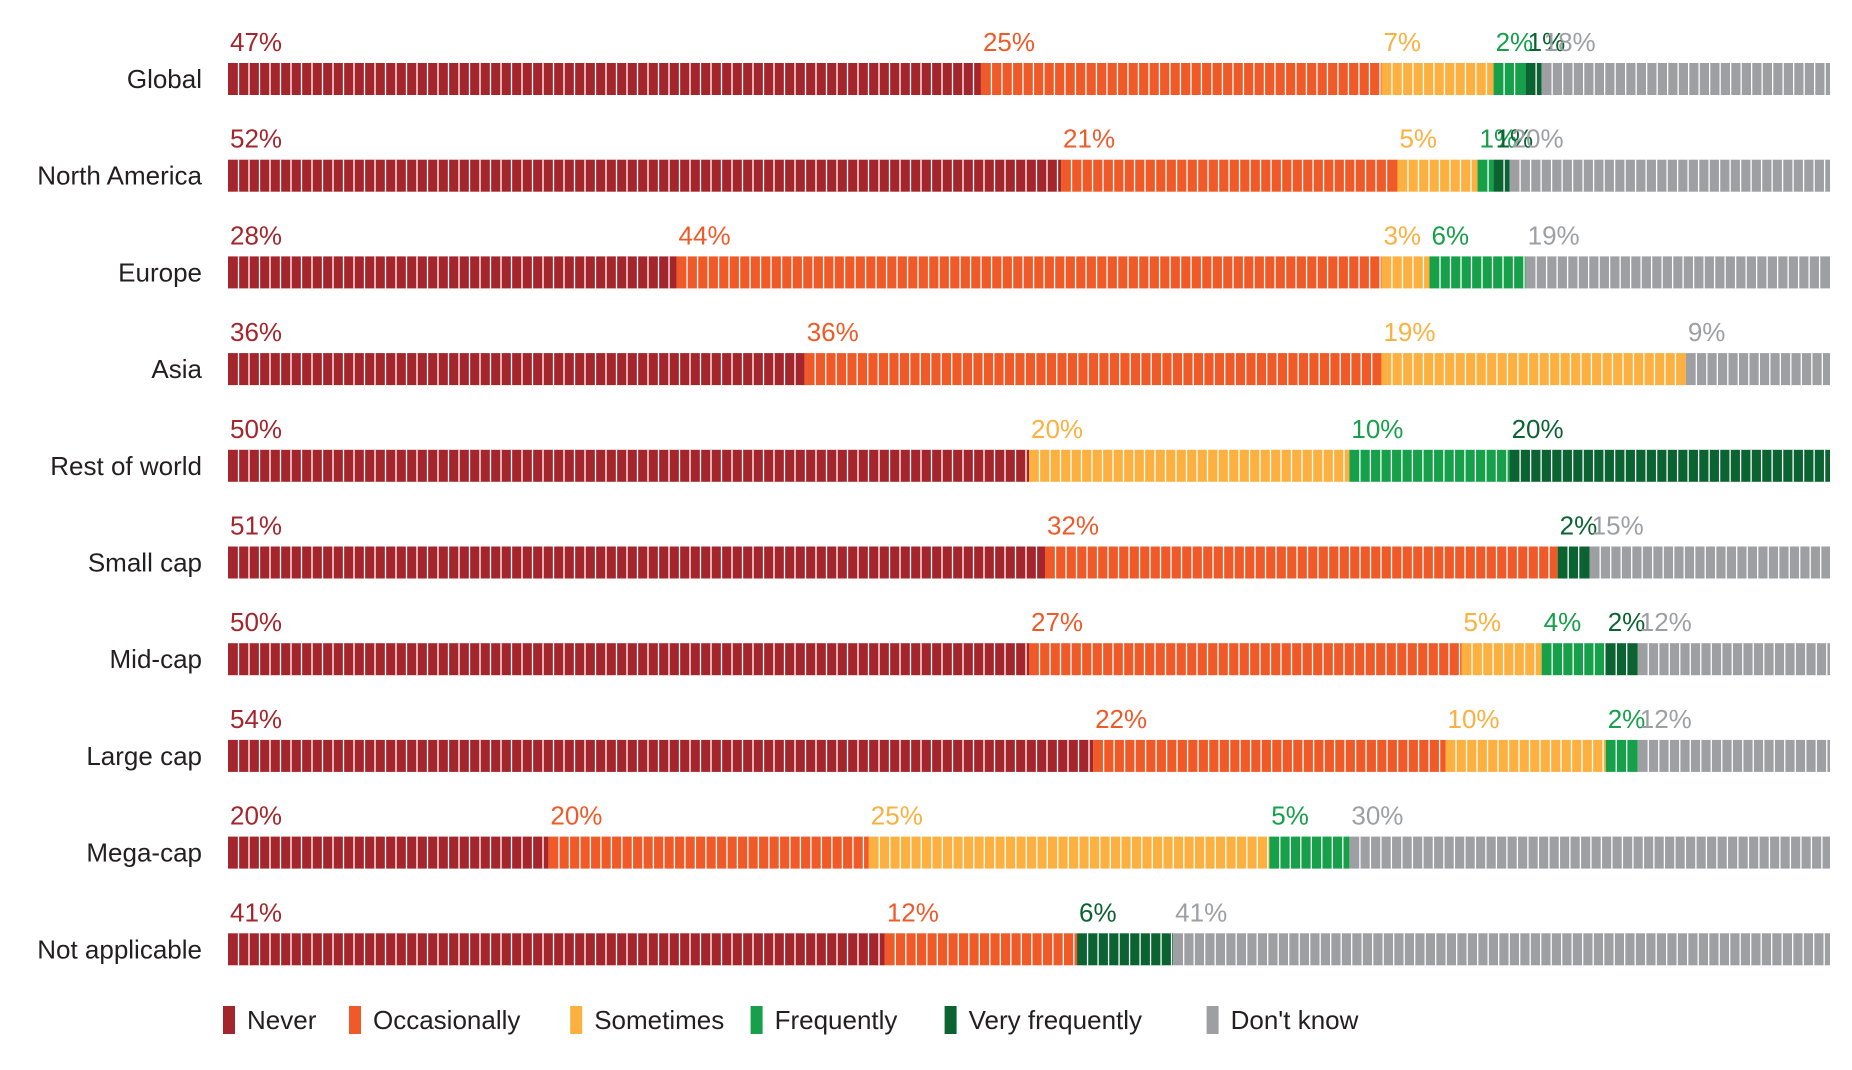 This screenshot has width=1852, height=1070. I want to click on data-label-sometimes: 19%, so click(1409, 332).